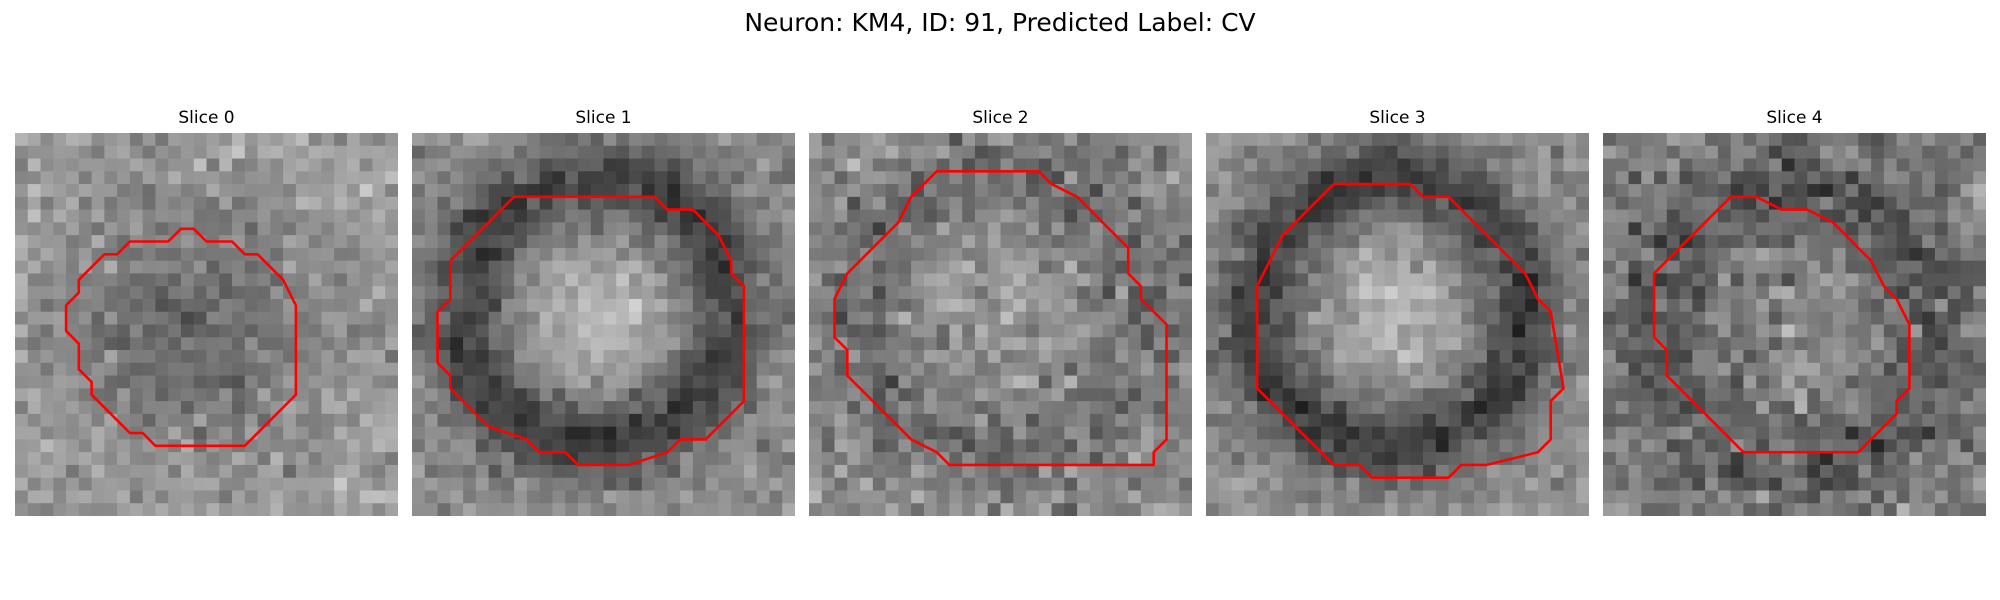 The image size is (2000, 600). What do you see at coordinates (591, 331) in the screenshot?
I see `roi-contour` at bounding box center [591, 331].